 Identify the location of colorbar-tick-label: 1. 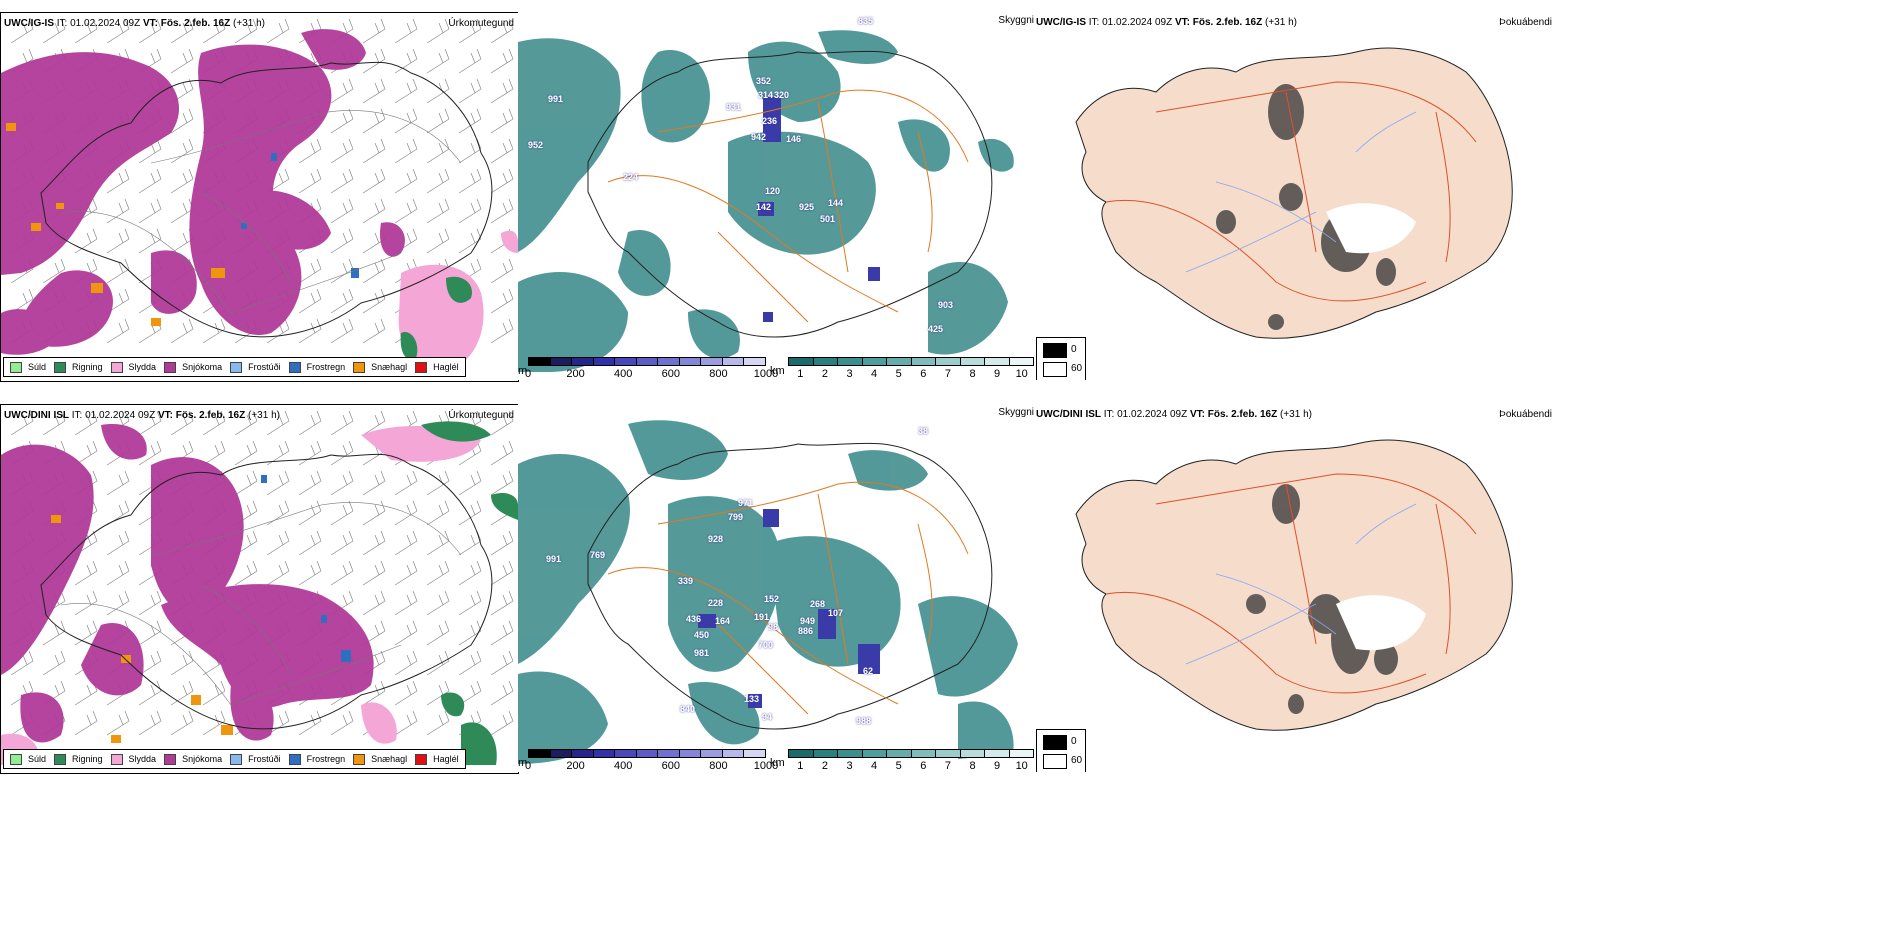
(800, 374).